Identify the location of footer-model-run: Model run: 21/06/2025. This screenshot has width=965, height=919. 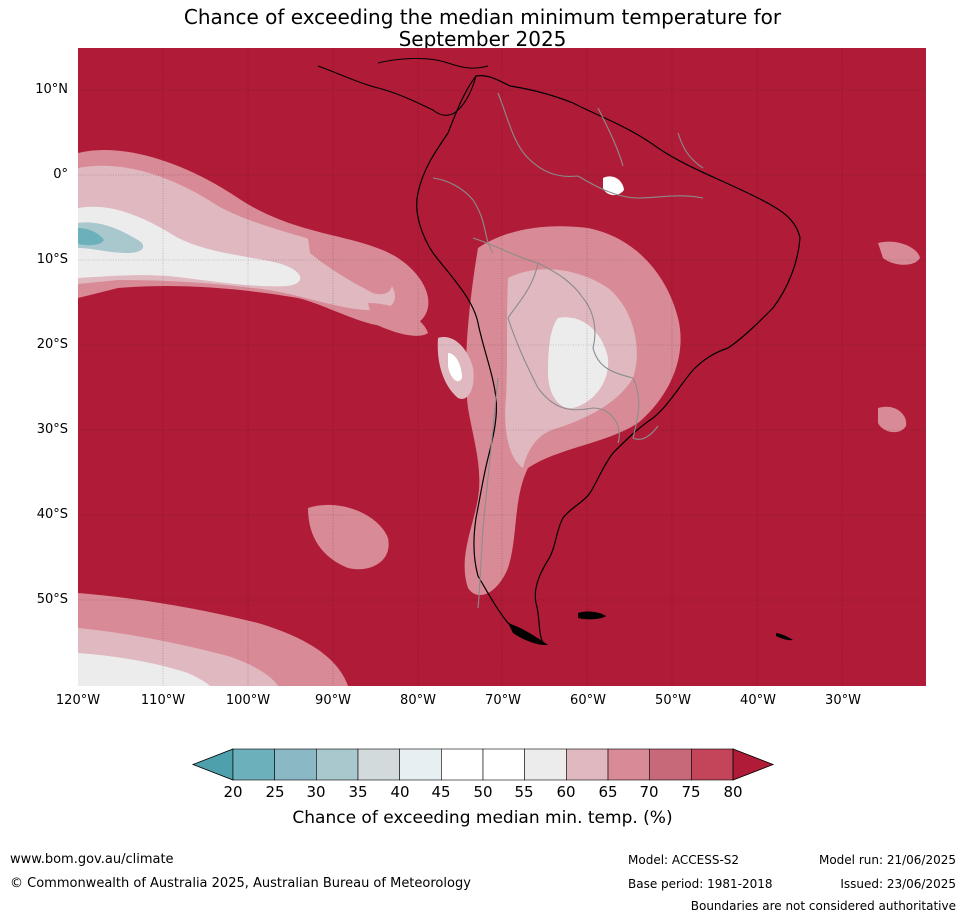
(887, 860).